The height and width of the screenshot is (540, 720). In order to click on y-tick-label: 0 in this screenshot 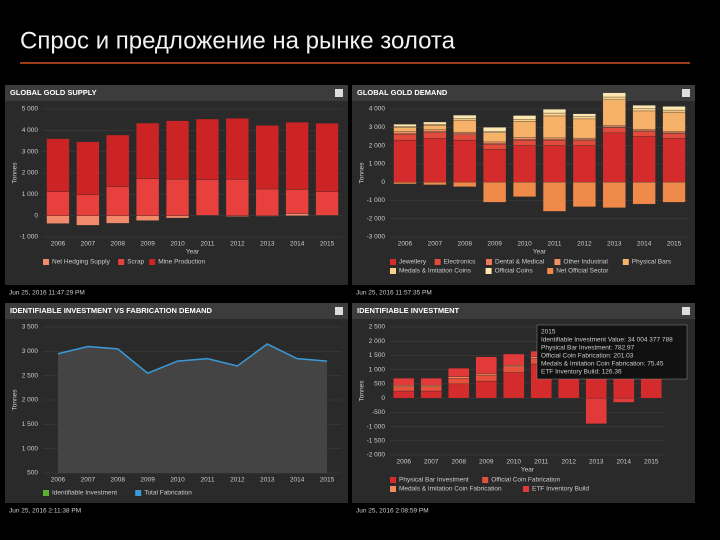, I will do `click(36, 215)`.